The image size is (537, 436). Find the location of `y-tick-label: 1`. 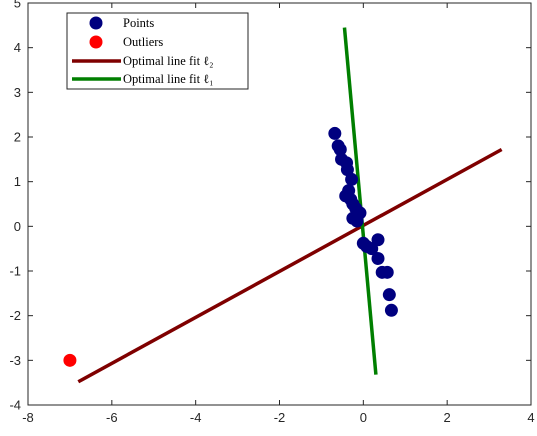

y-tick-label: 1 is located at coordinates (17, 181).